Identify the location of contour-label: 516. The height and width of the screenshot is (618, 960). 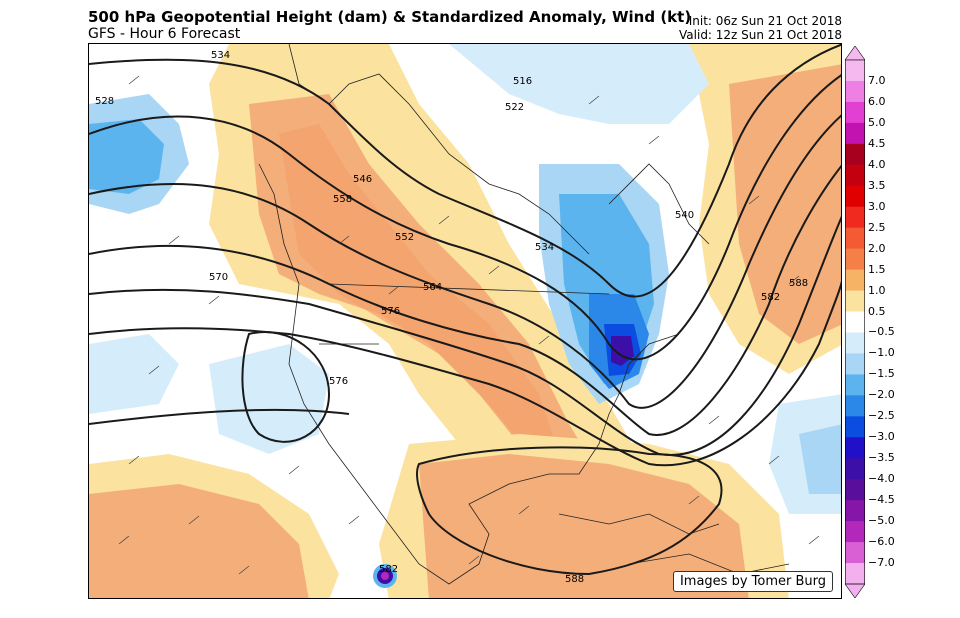
(522, 81).